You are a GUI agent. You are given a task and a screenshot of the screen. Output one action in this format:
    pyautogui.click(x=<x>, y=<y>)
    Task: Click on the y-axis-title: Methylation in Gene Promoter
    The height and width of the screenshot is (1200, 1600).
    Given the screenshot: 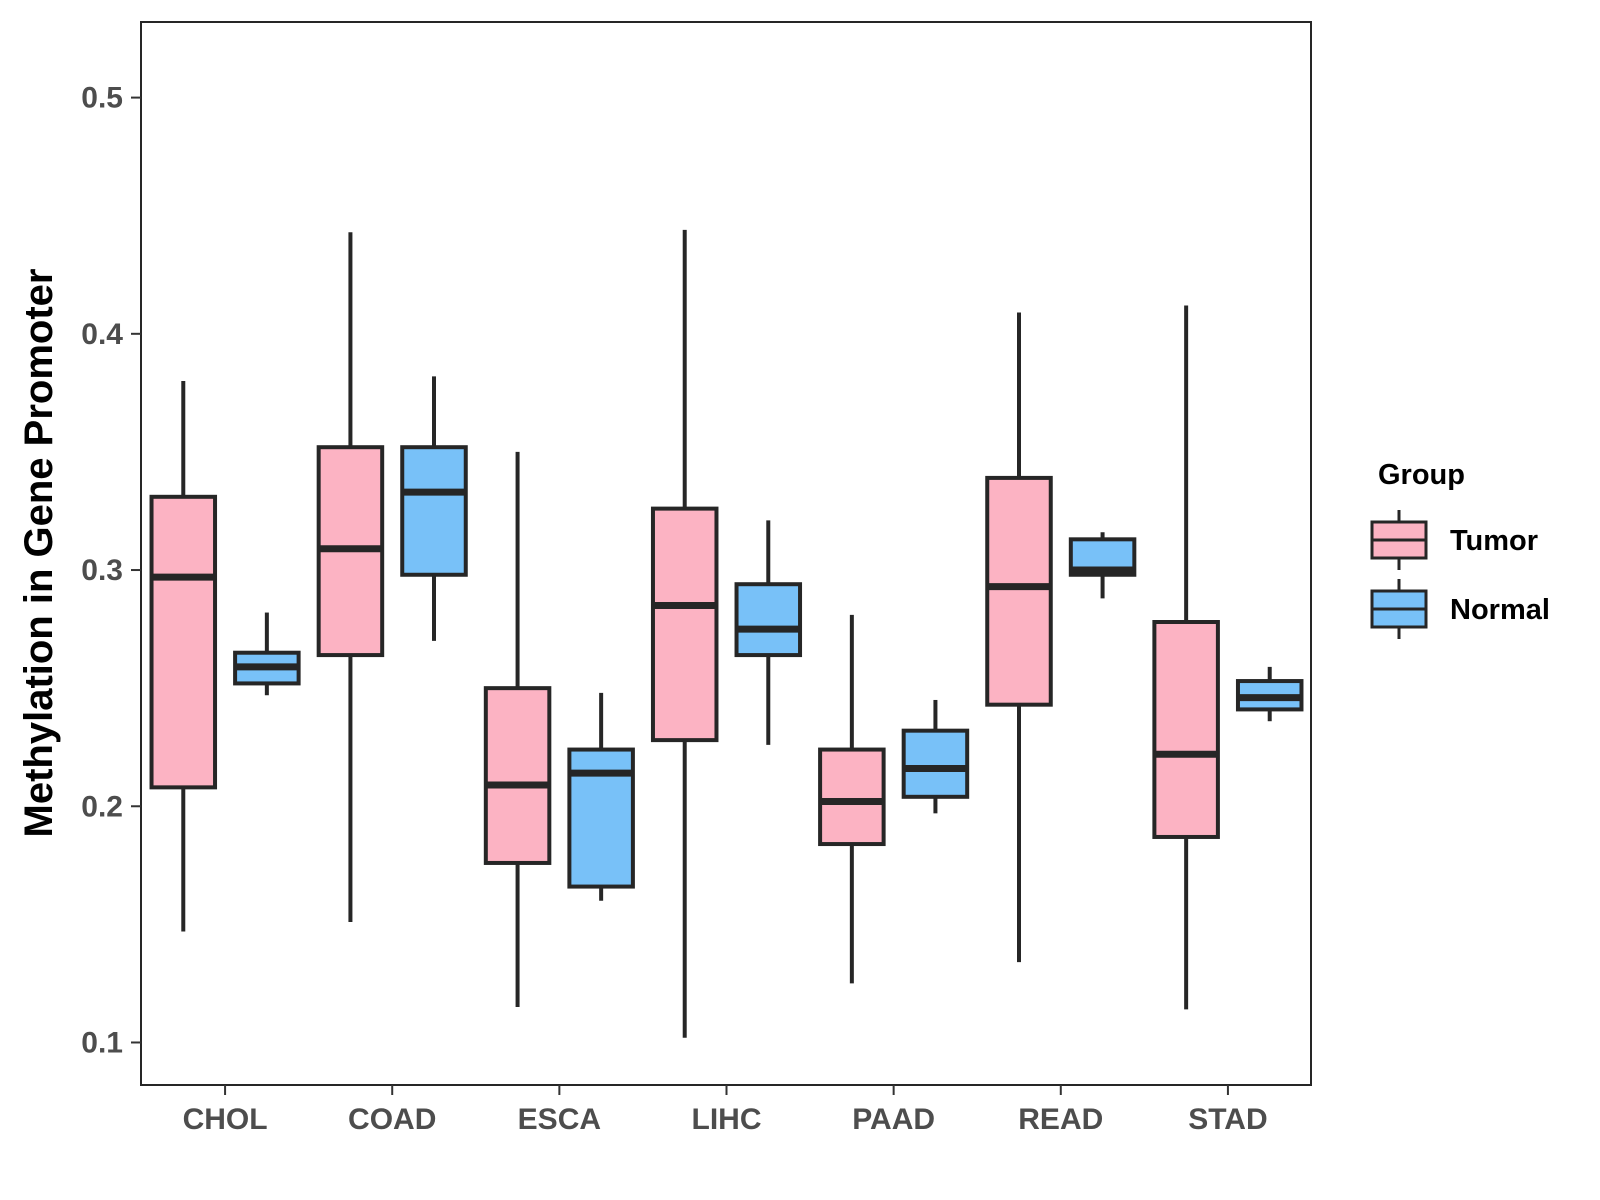 What is the action you would take?
    pyautogui.click(x=39, y=553)
    